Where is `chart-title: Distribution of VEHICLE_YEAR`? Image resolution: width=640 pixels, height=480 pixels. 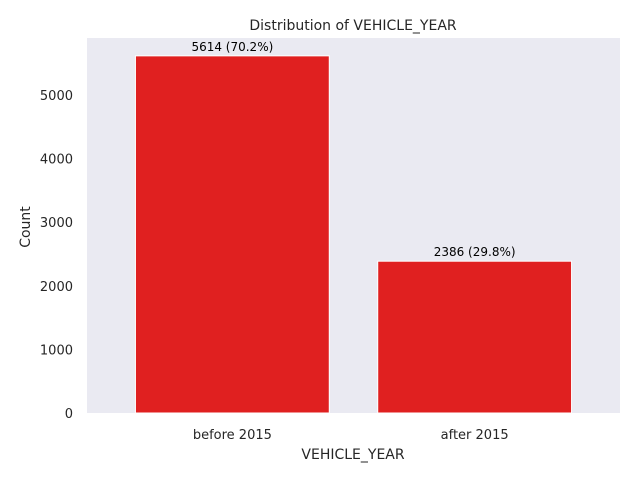
chart-title: Distribution of VEHICLE_YEAR is located at coordinates (353, 26).